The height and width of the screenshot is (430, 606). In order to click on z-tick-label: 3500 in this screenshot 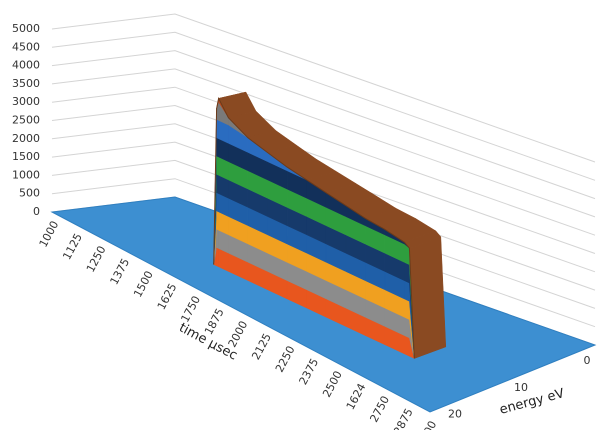, I will do `click(26, 83)`.